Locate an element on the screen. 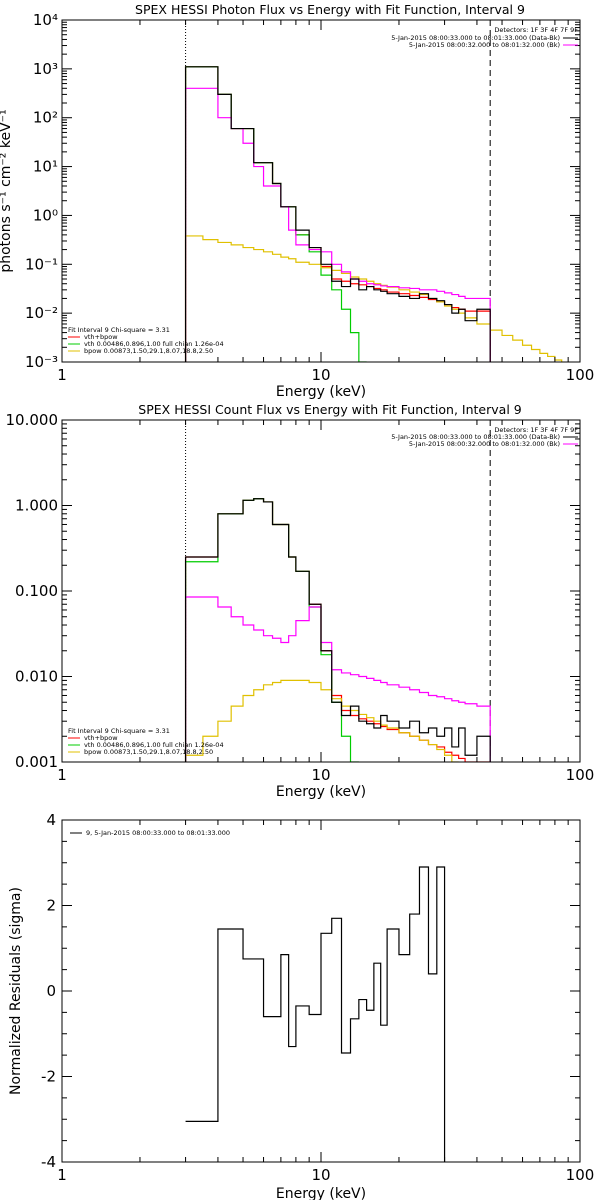  count-flux-ytick-label: 0.010 is located at coordinates (36, 677).